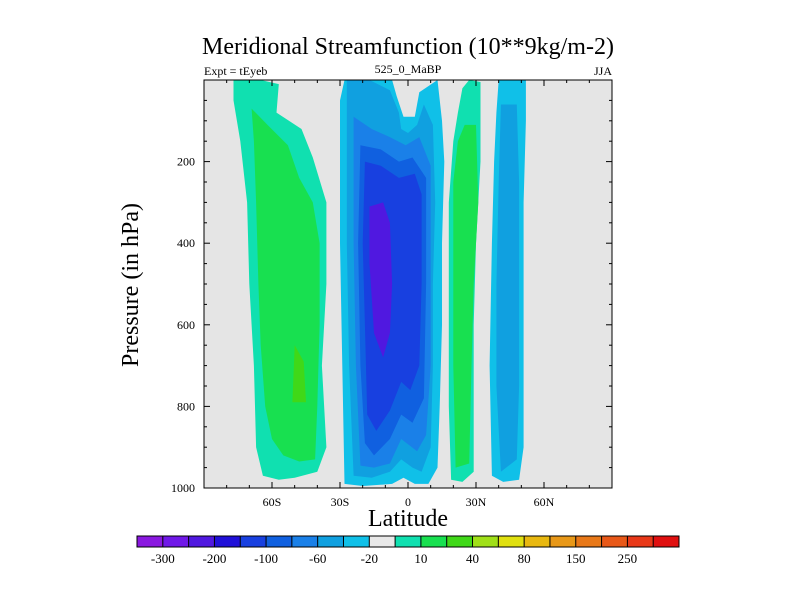 This screenshot has width=800, height=600. I want to click on colorbar-label: -300, so click(163, 558).